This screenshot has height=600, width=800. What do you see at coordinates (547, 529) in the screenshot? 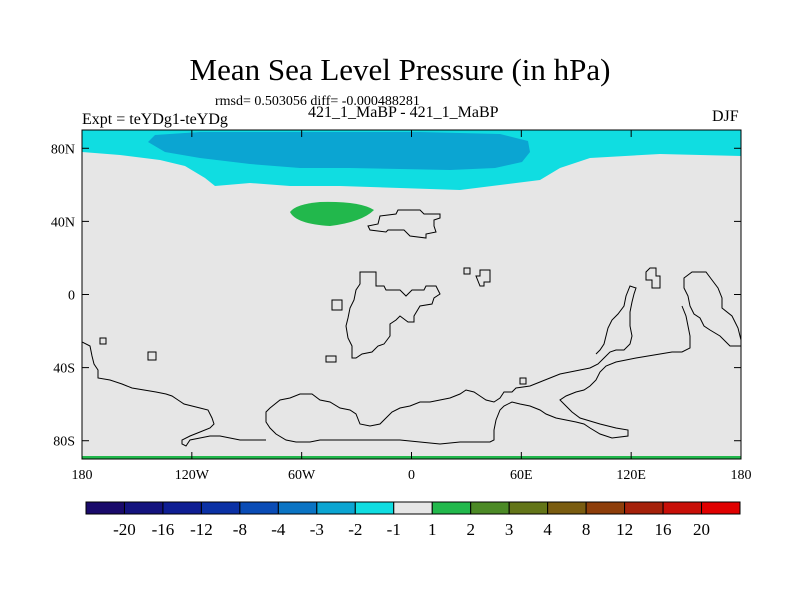
I see `colorbar-label: 4` at bounding box center [547, 529].